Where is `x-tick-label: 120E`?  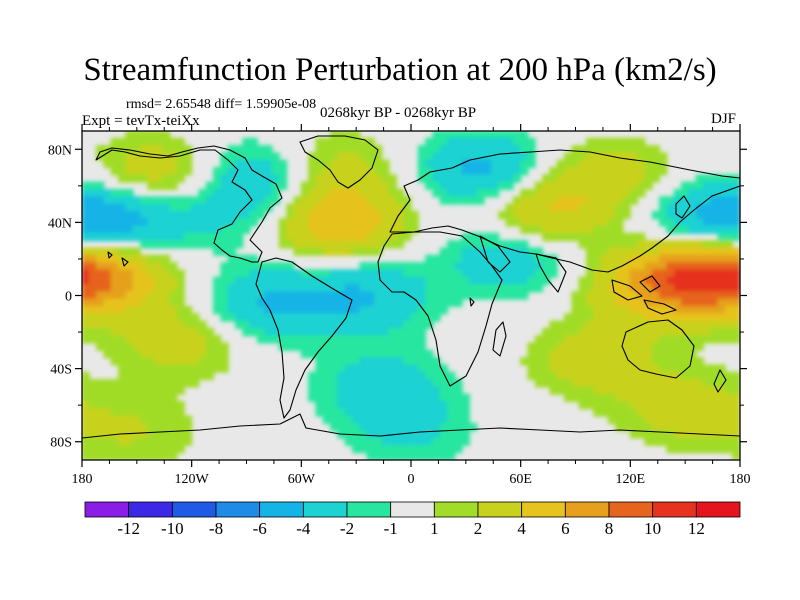 x-tick-label: 120E is located at coordinates (631, 479).